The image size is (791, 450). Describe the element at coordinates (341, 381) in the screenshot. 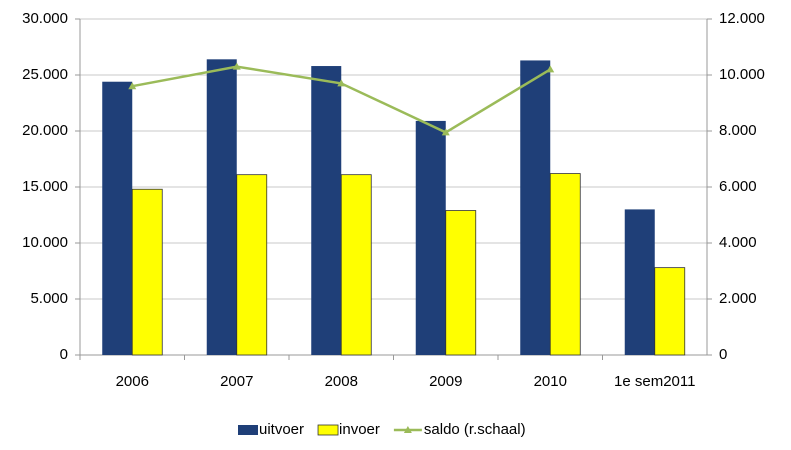

I see `x-tick-label: 2008` at that location.